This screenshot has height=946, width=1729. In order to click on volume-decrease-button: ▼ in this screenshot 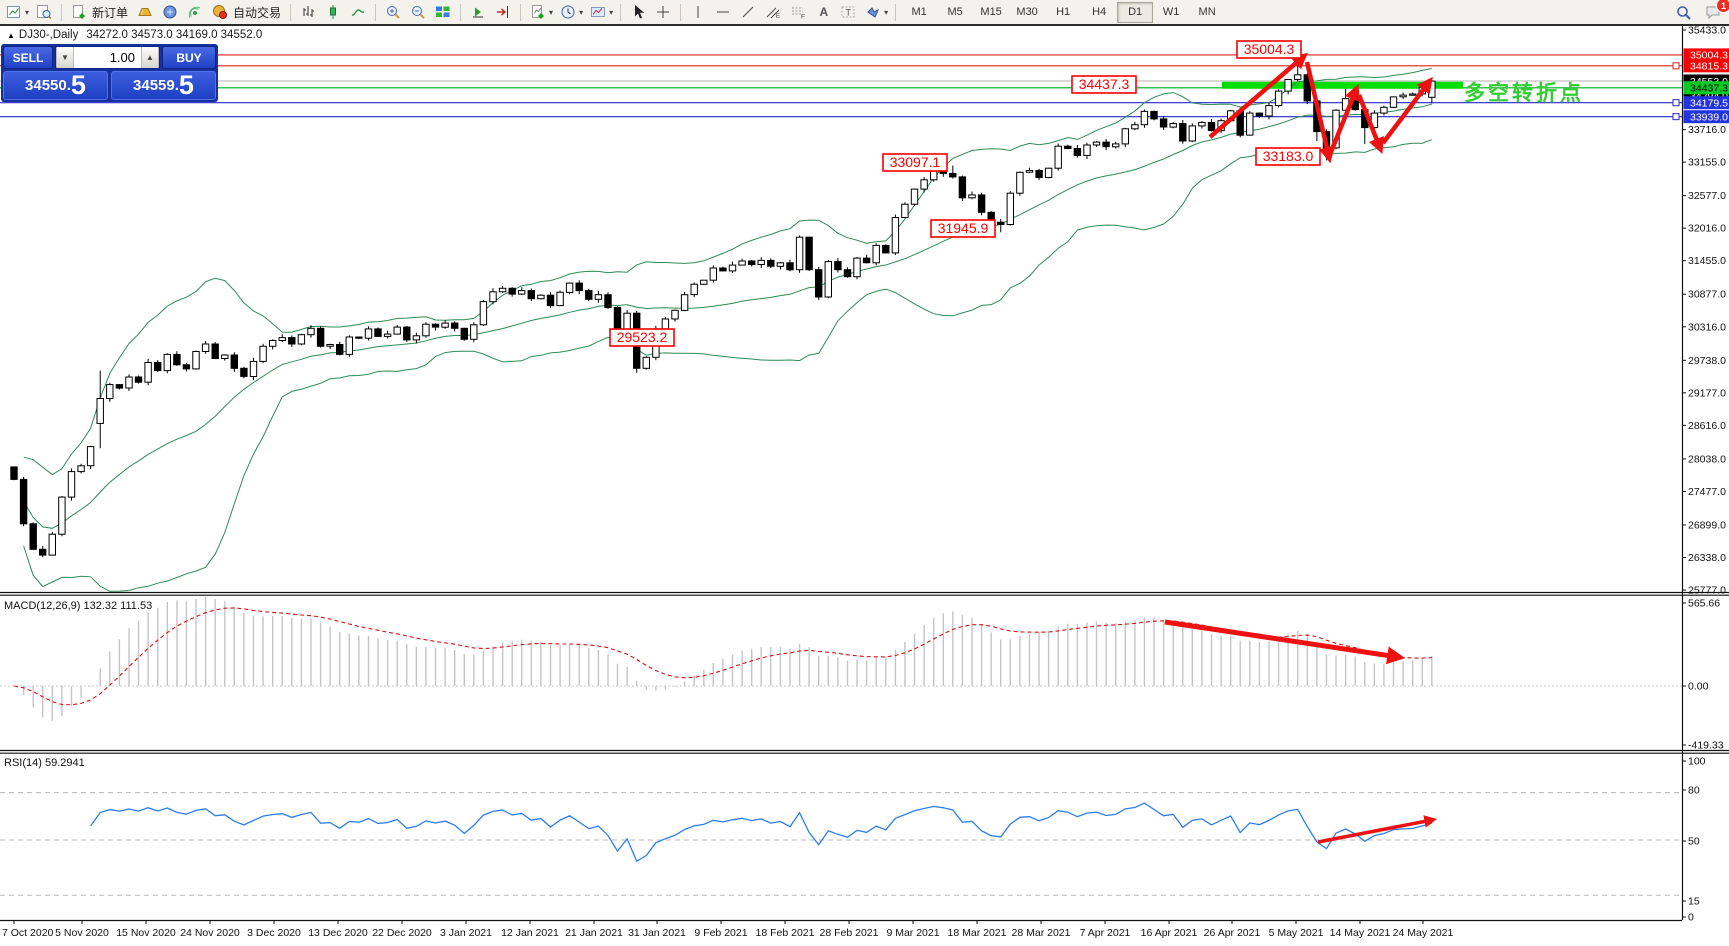, I will do `click(65, 57)`.